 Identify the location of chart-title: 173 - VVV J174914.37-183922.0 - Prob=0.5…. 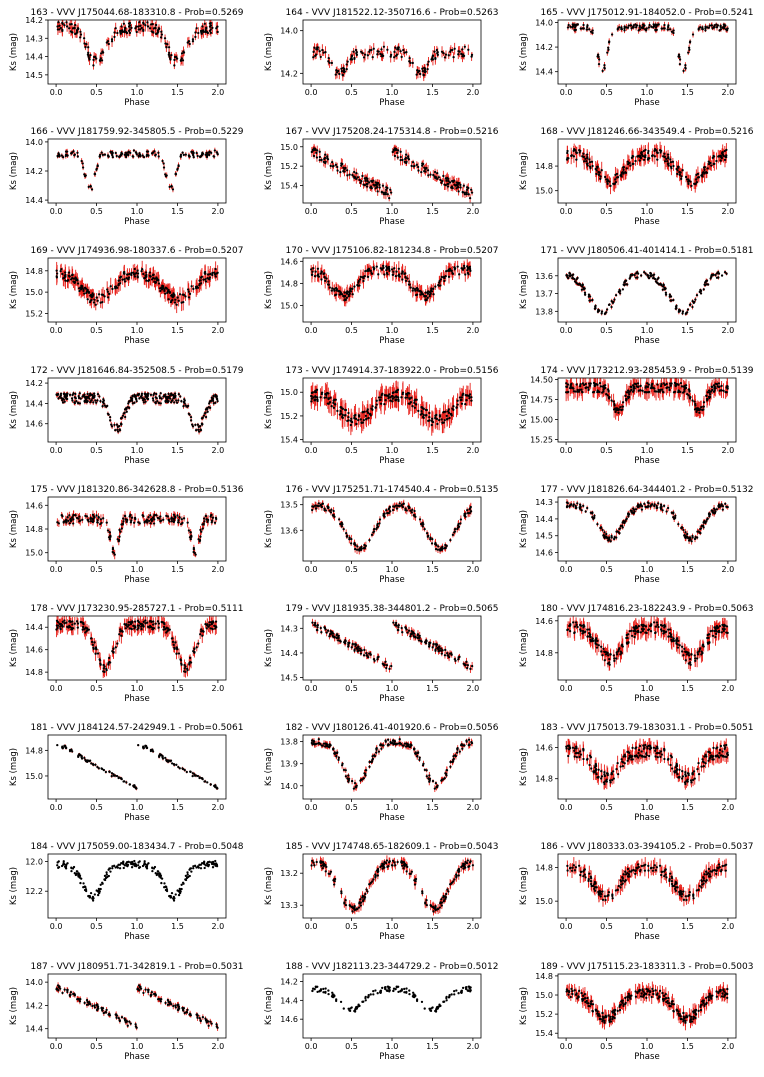
(392, 371).